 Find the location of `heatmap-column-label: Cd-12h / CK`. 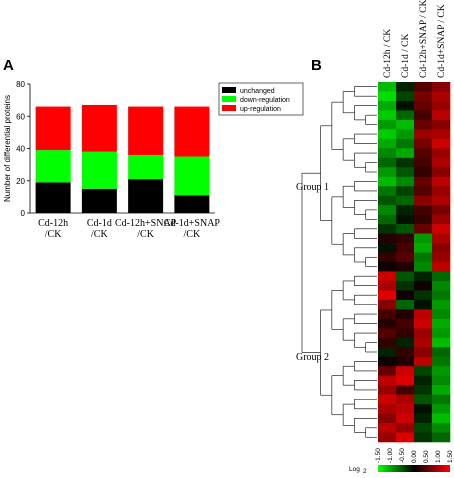

heatmap-column-label: Cd-12h / CK is located at coordinates (388, 53).